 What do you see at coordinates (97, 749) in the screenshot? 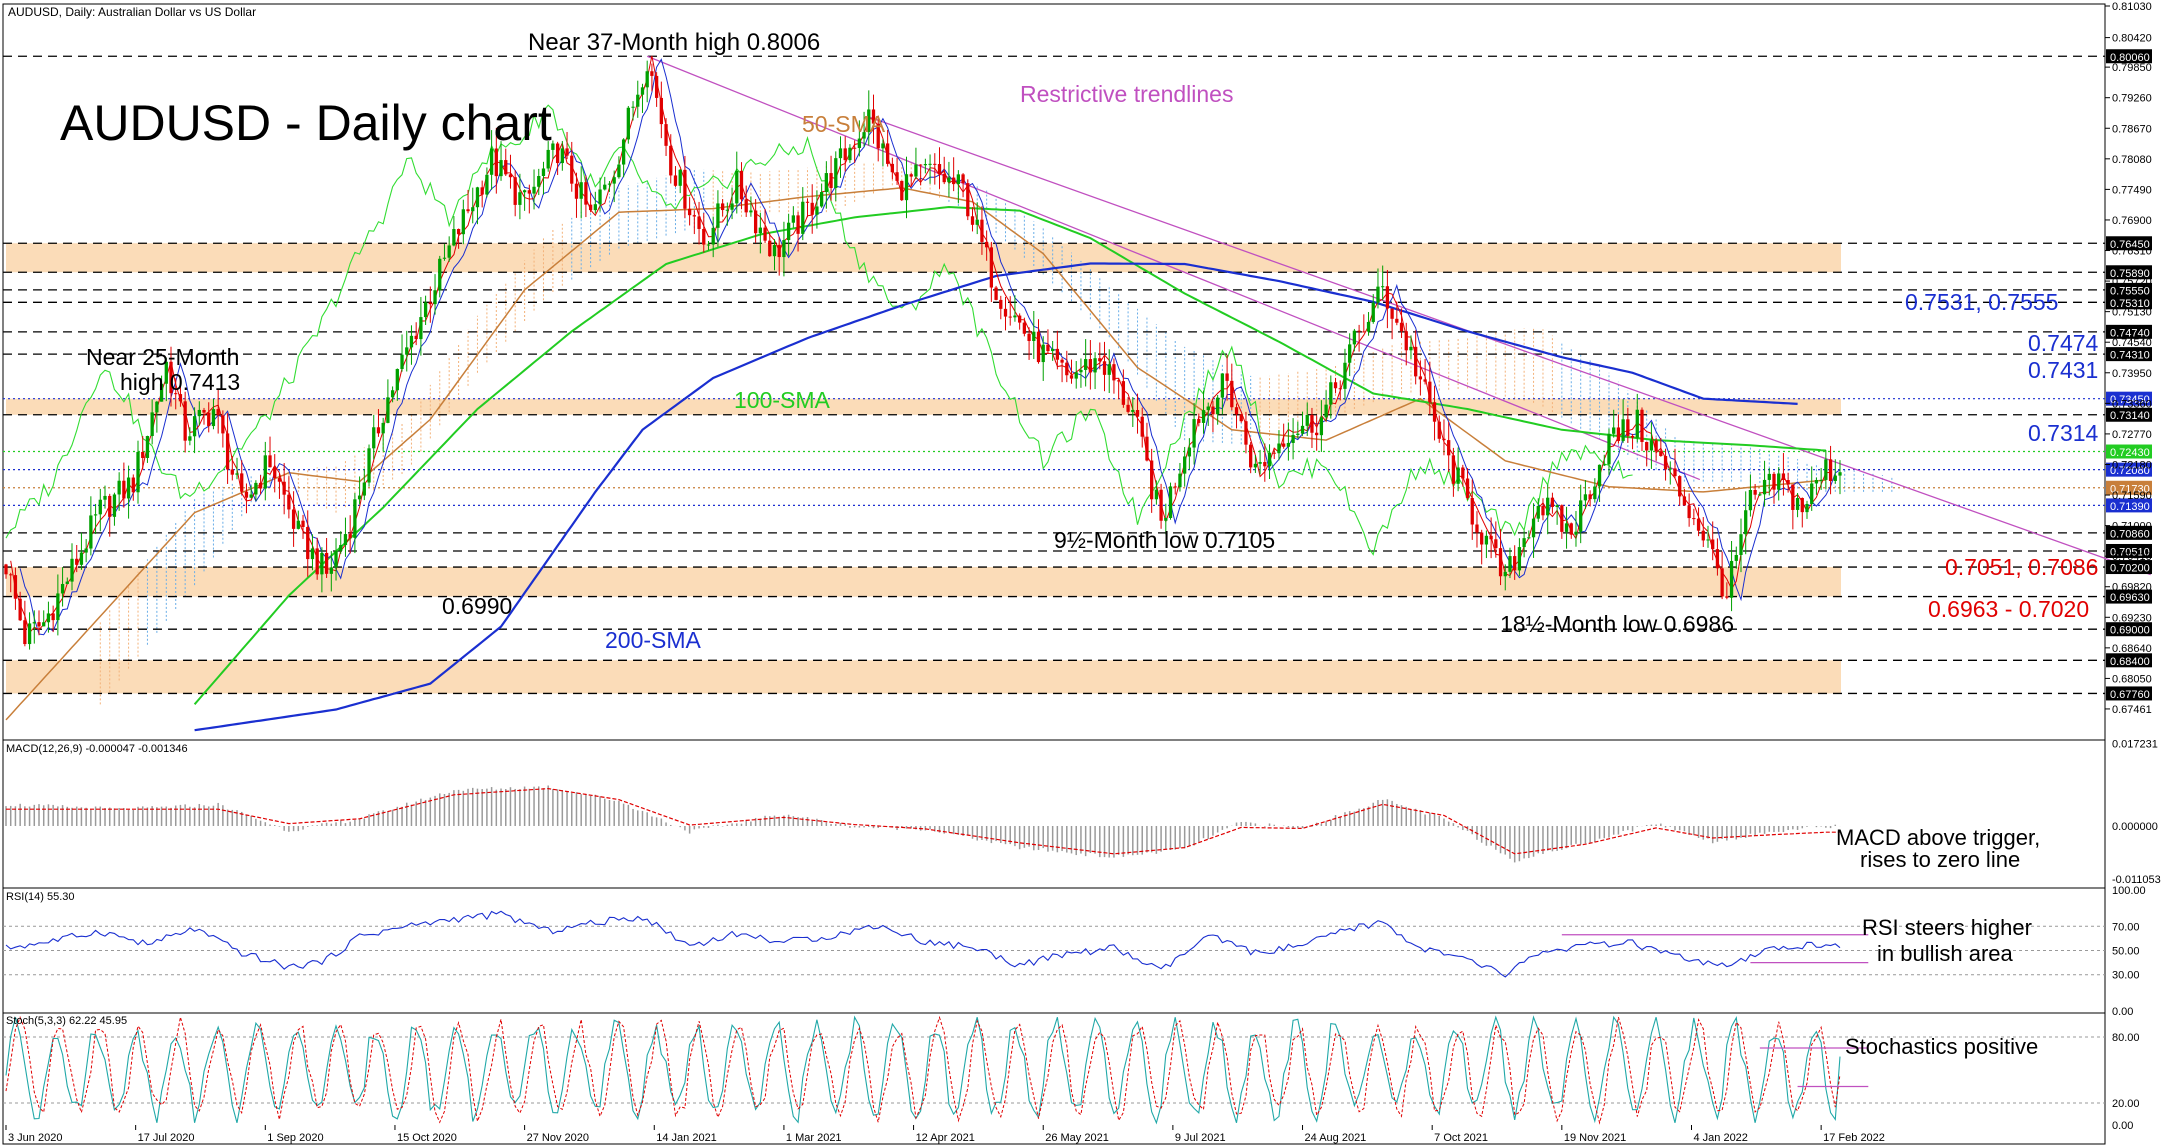
I see `macd-title: MACD(12,26,9) -0.000047 -0.001346` at bounding box center [97, 749].